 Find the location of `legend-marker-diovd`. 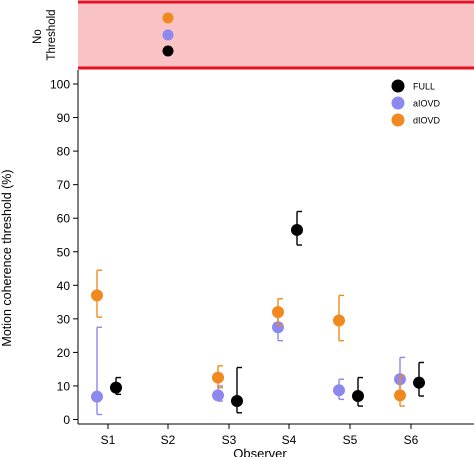

legend-marker-diovd is located at coordinates (398, 120).